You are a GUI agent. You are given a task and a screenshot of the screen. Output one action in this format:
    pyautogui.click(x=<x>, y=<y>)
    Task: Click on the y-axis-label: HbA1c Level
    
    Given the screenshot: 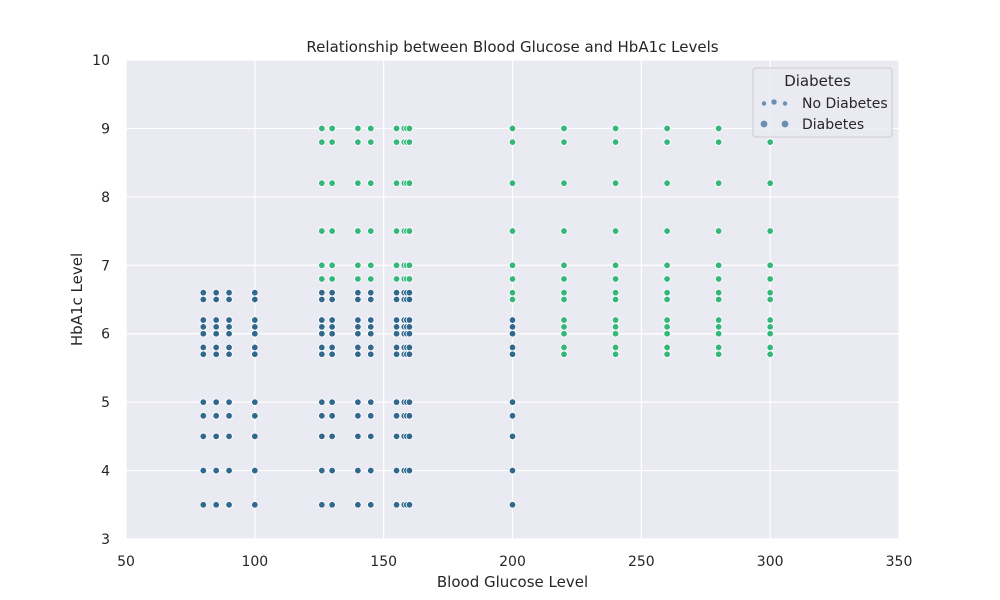 What is the action you would take?
    pyautogui.click(x=77, y=299)
    